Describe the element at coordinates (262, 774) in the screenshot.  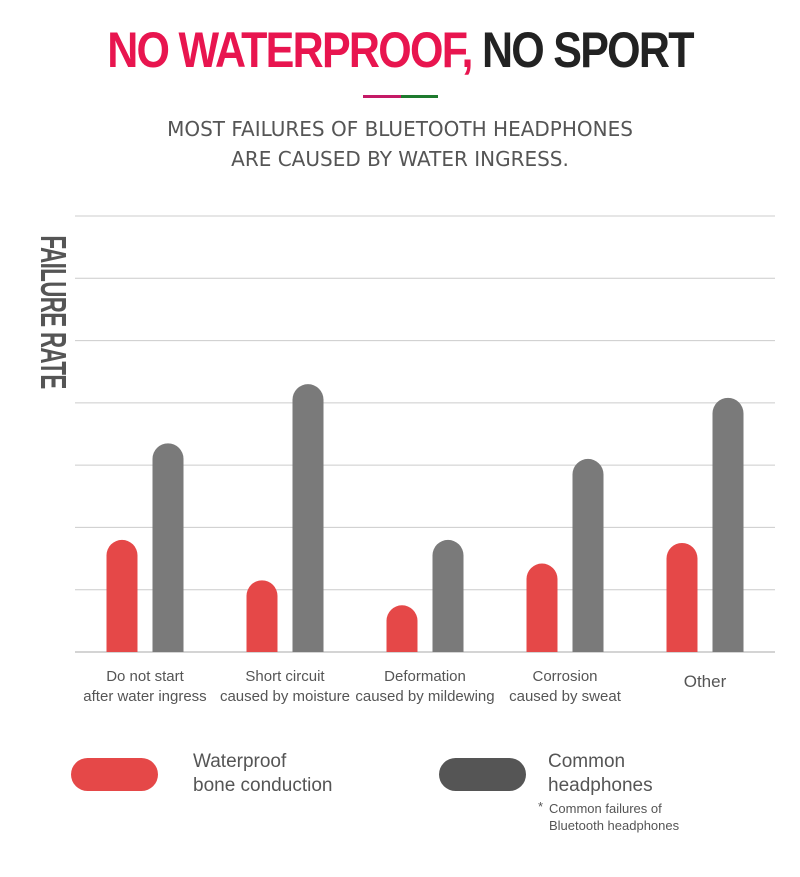
I see `legend-label-waterproof: Waterproof bone conduction` at that location.